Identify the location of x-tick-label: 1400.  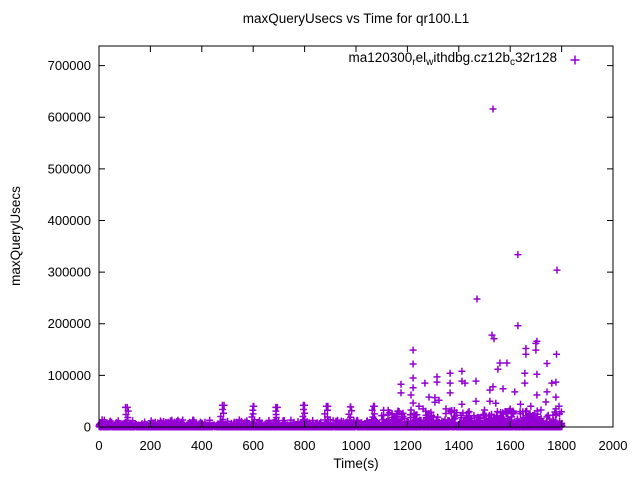
(458, 445).